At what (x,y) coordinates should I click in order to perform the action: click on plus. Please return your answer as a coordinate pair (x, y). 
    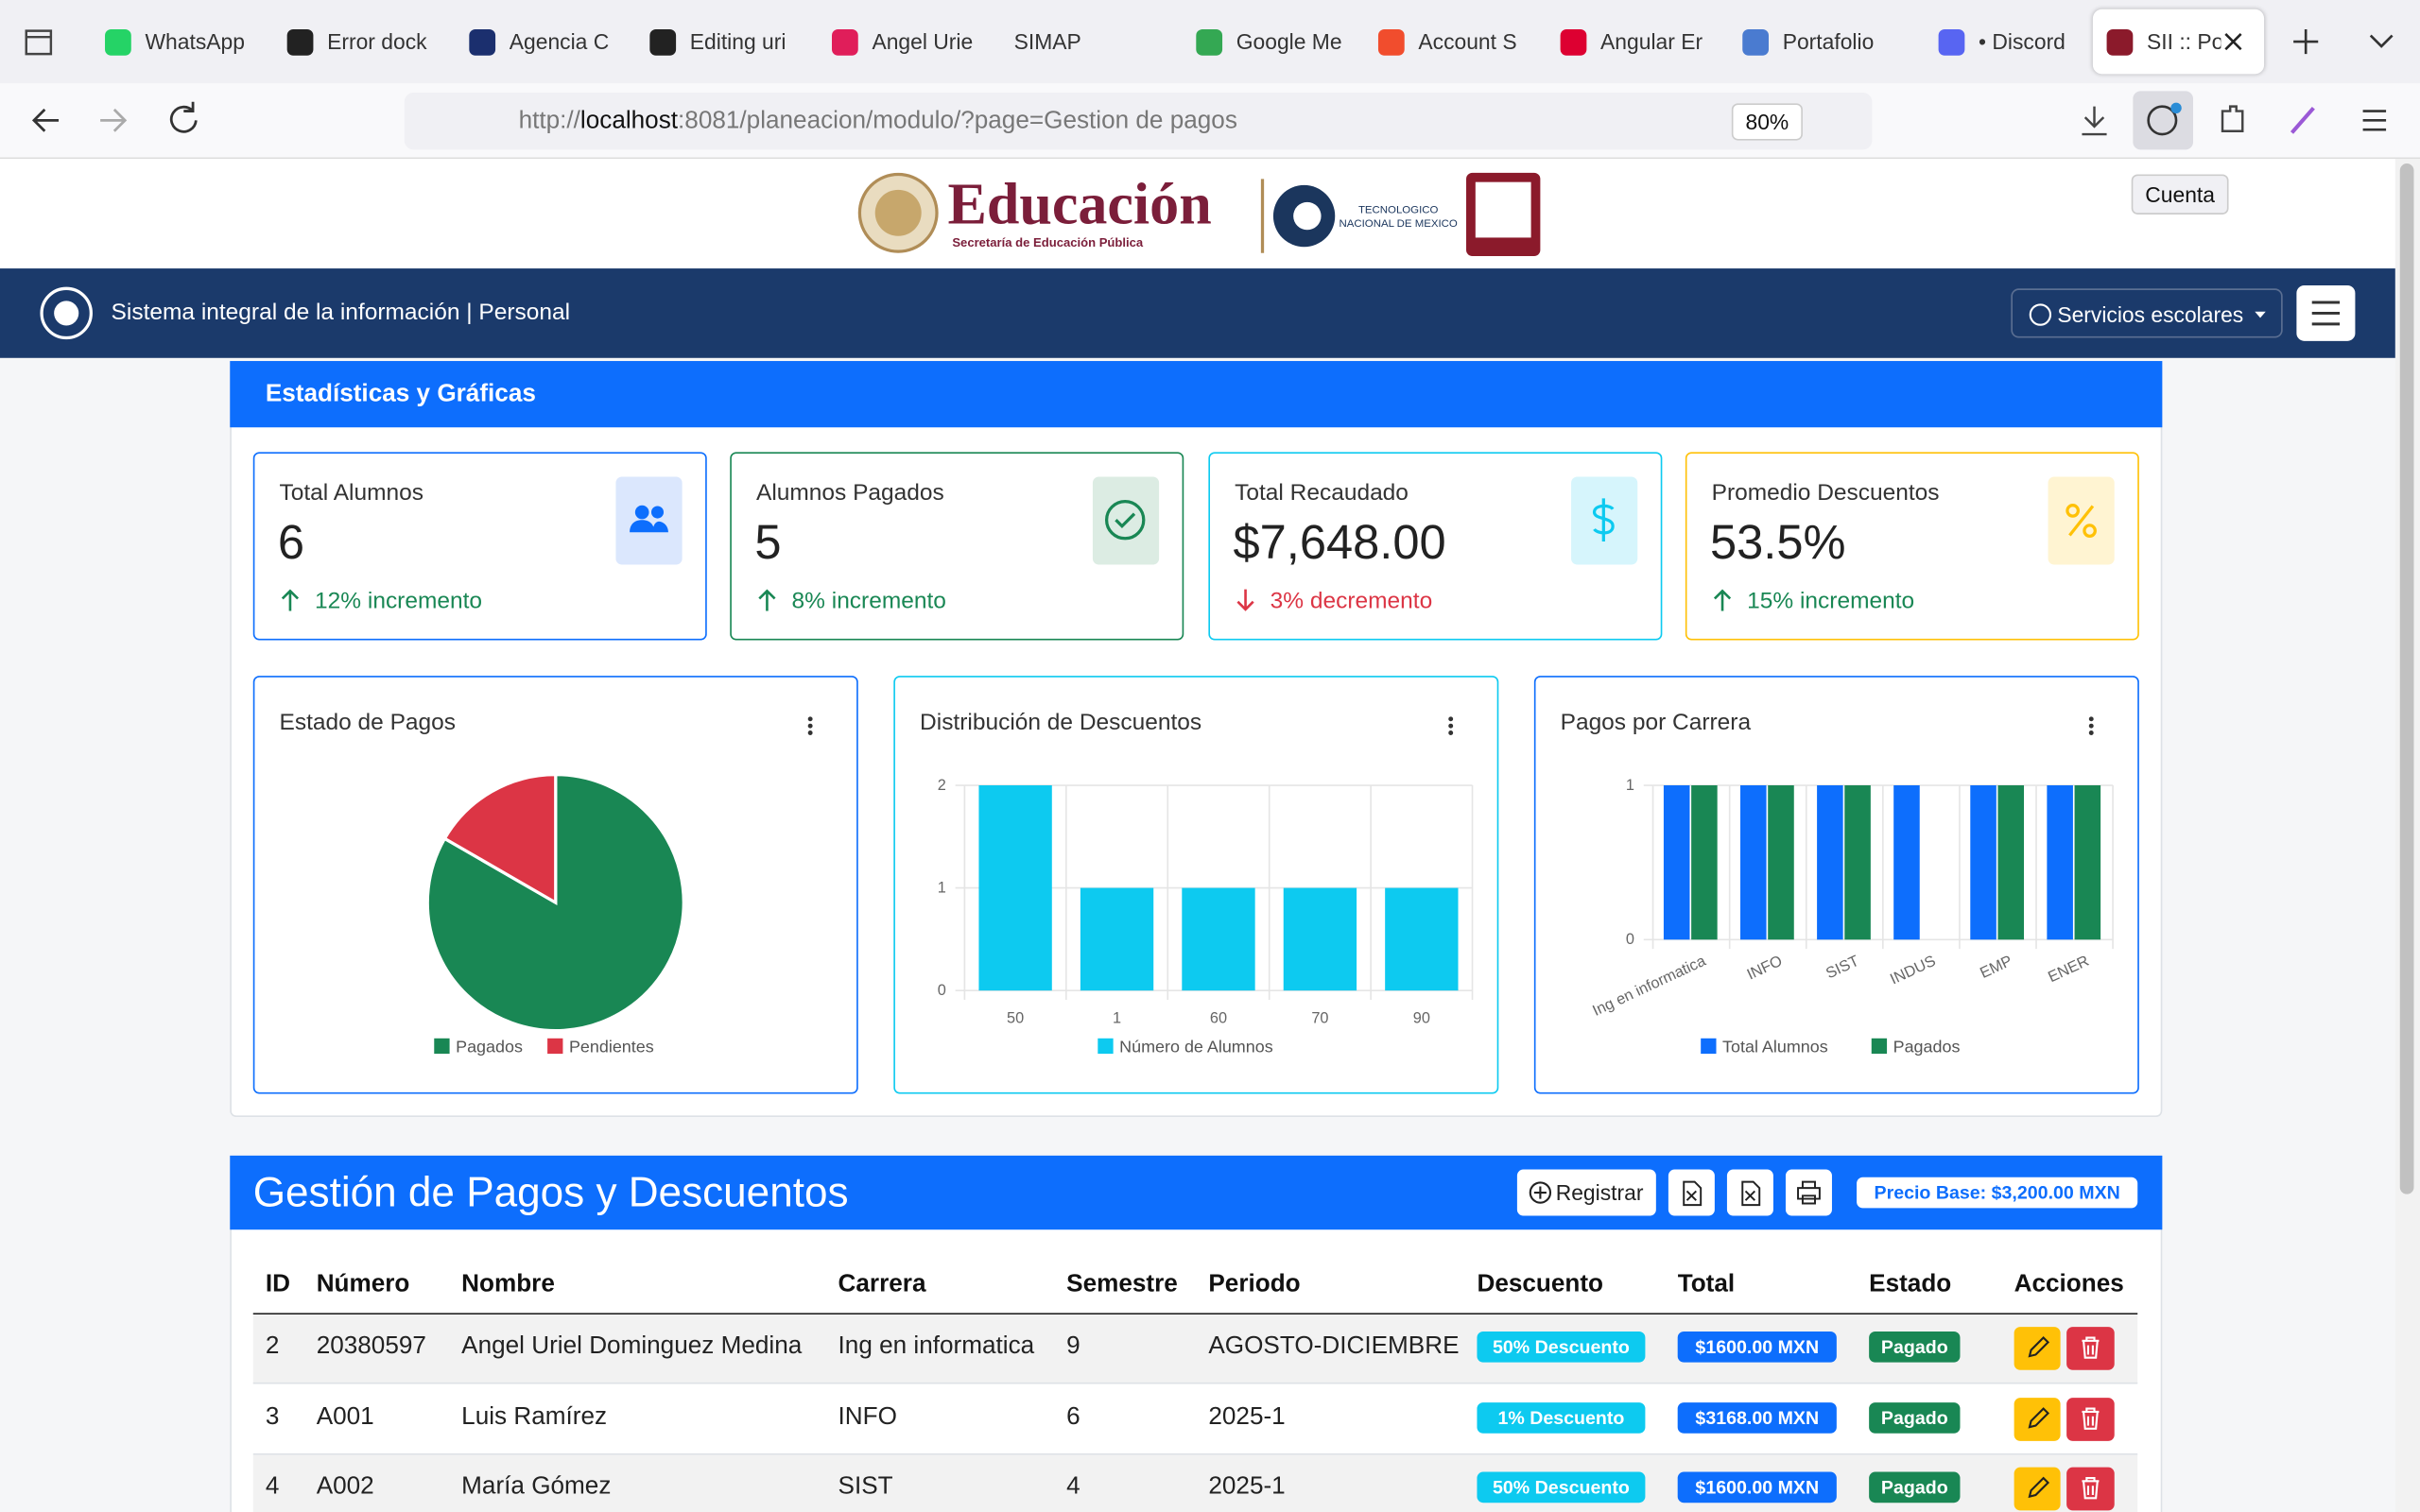
    Looking at the image, I should click on (1540, 1192).